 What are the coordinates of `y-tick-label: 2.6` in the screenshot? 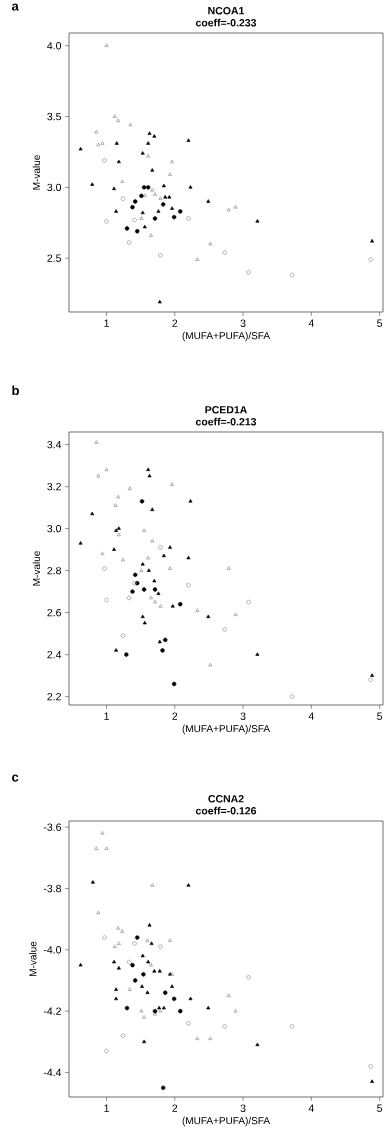 It's located at (54, 612).